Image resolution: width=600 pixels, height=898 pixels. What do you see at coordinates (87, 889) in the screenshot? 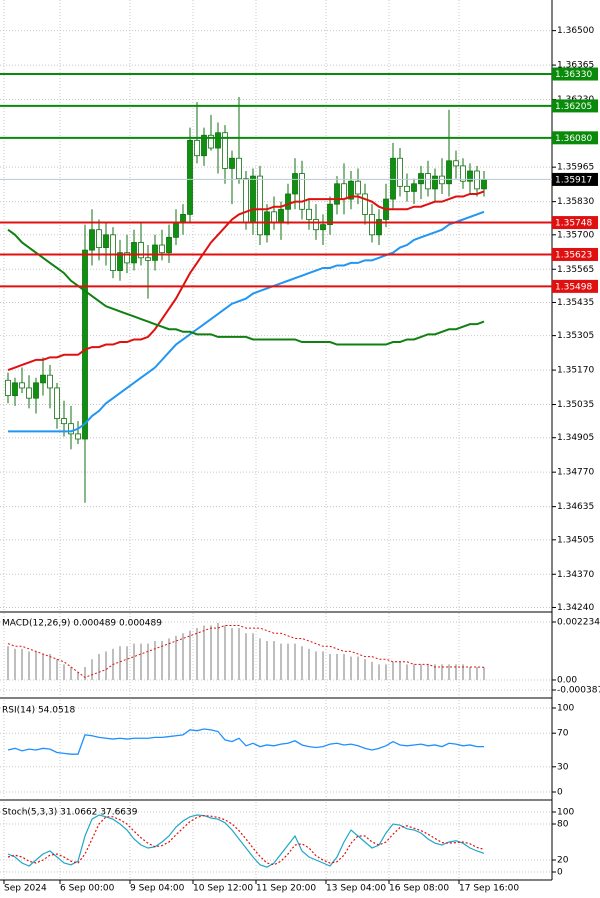
I see `x-tick-label: 6 Sep 00:00` at bounding box center [87, 889].